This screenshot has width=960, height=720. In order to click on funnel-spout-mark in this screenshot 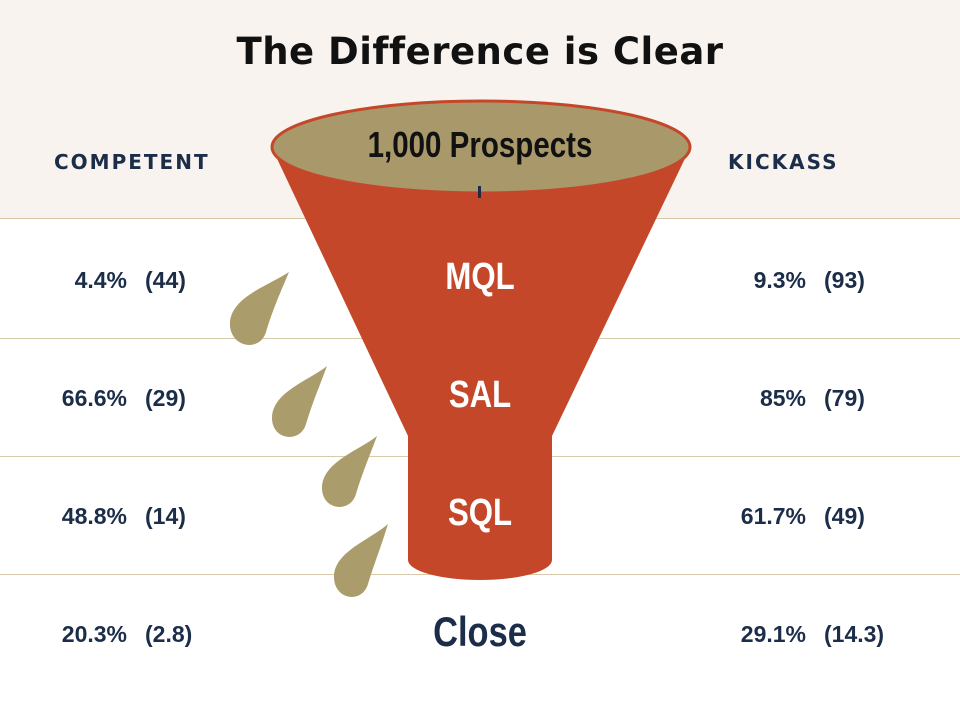, I will do `click(479, 192)`.